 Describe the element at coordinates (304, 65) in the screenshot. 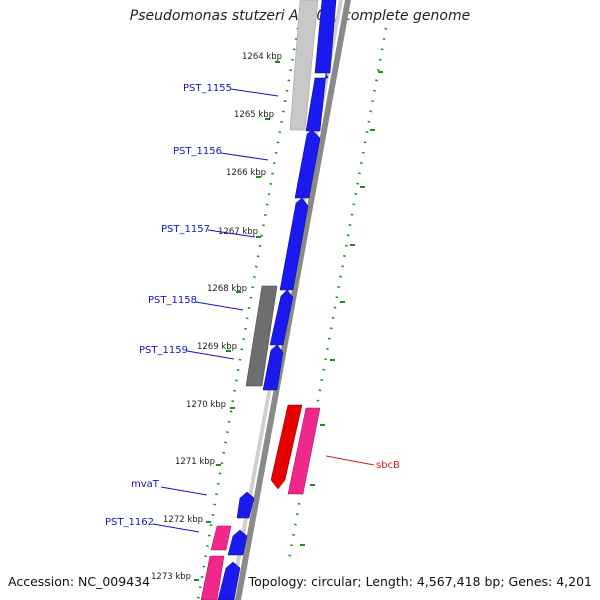

I see `pseudo-feature-light` at that location.